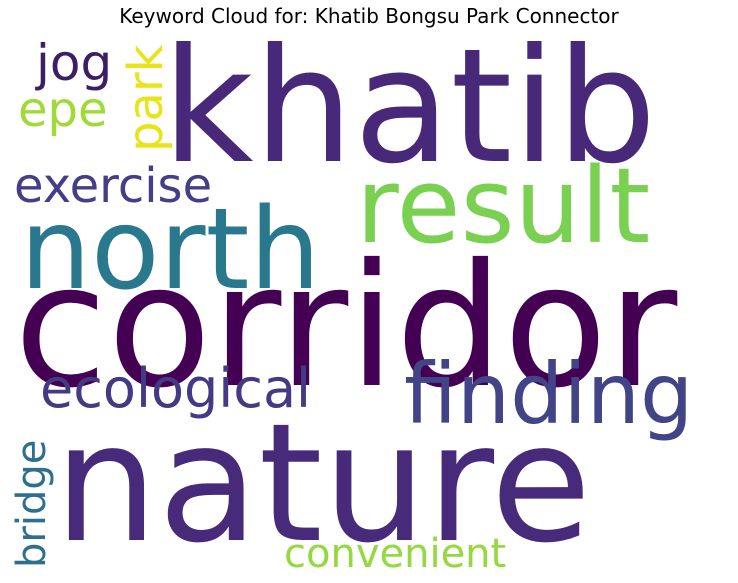 This screenshot has width=738, height=583. Describe the element at coordinates (113, 186) in the screenshot. I see `word-exercise: exercise` at that location.